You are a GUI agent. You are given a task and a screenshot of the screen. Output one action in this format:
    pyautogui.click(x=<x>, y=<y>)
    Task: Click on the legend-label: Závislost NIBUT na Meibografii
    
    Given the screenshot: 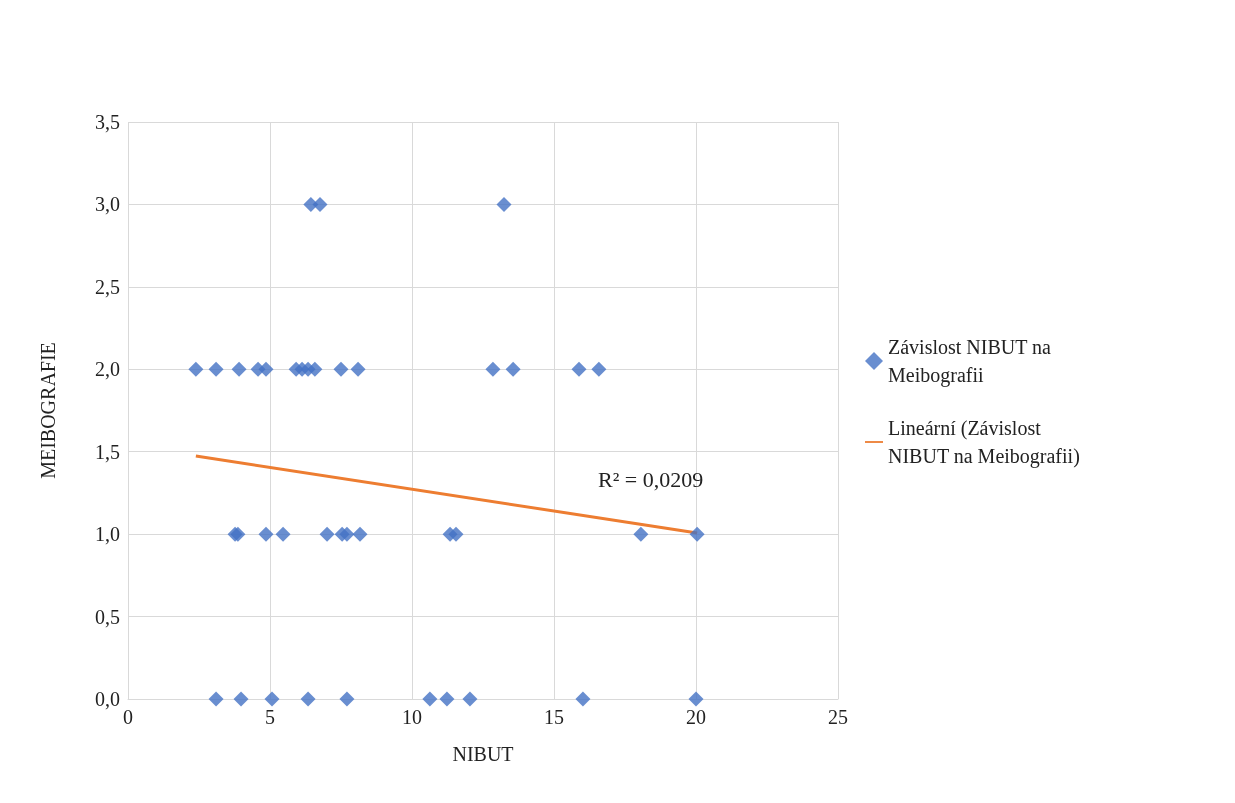 What is the action you would take?
    pyautogui.click(x=972, y=361)
    